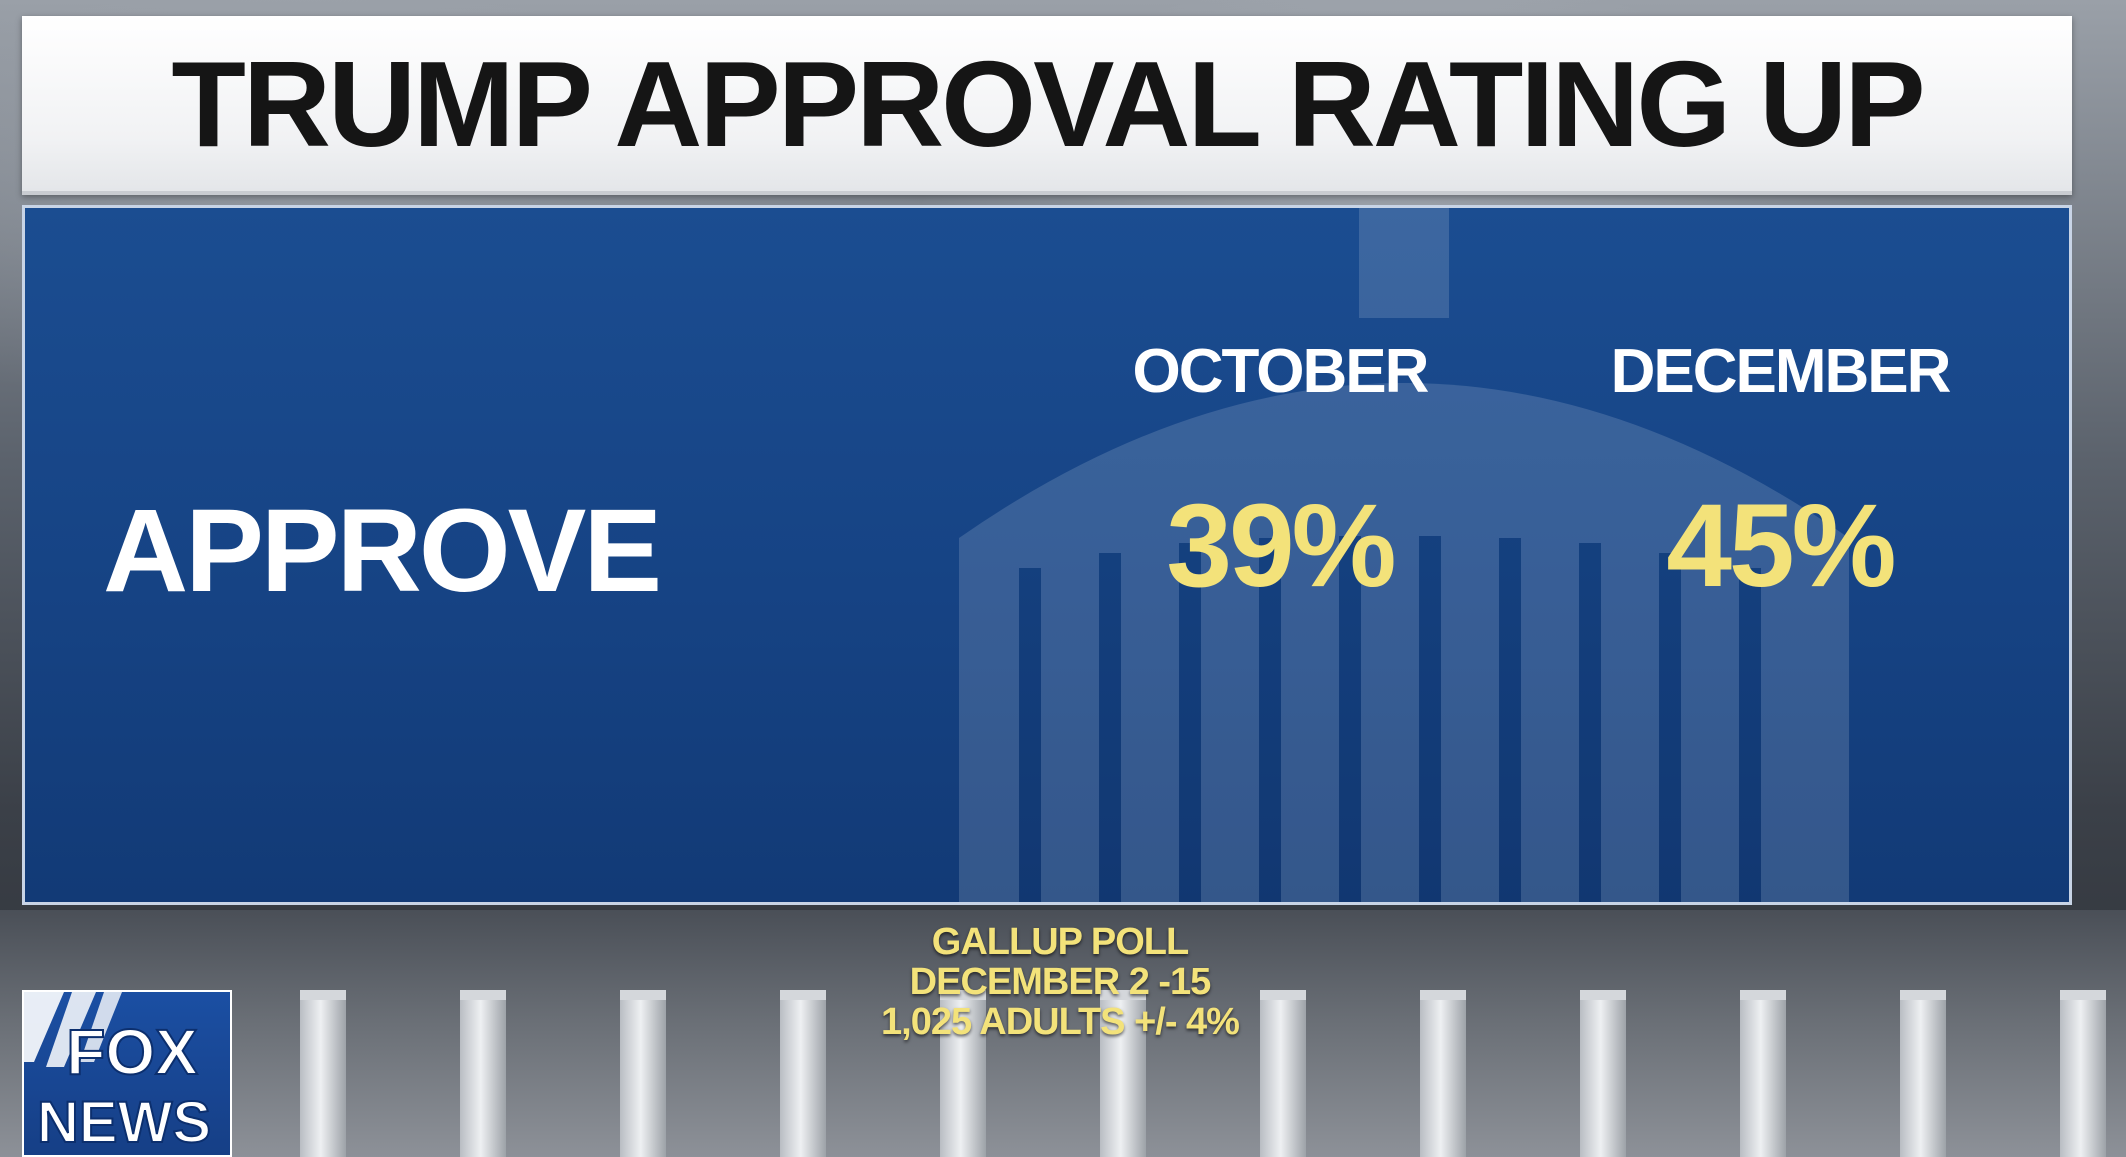 This screenshot has height=1157, width=2126. I want to click on fox-news-logo-mark: FOX NEWS, so click(118, 1073).